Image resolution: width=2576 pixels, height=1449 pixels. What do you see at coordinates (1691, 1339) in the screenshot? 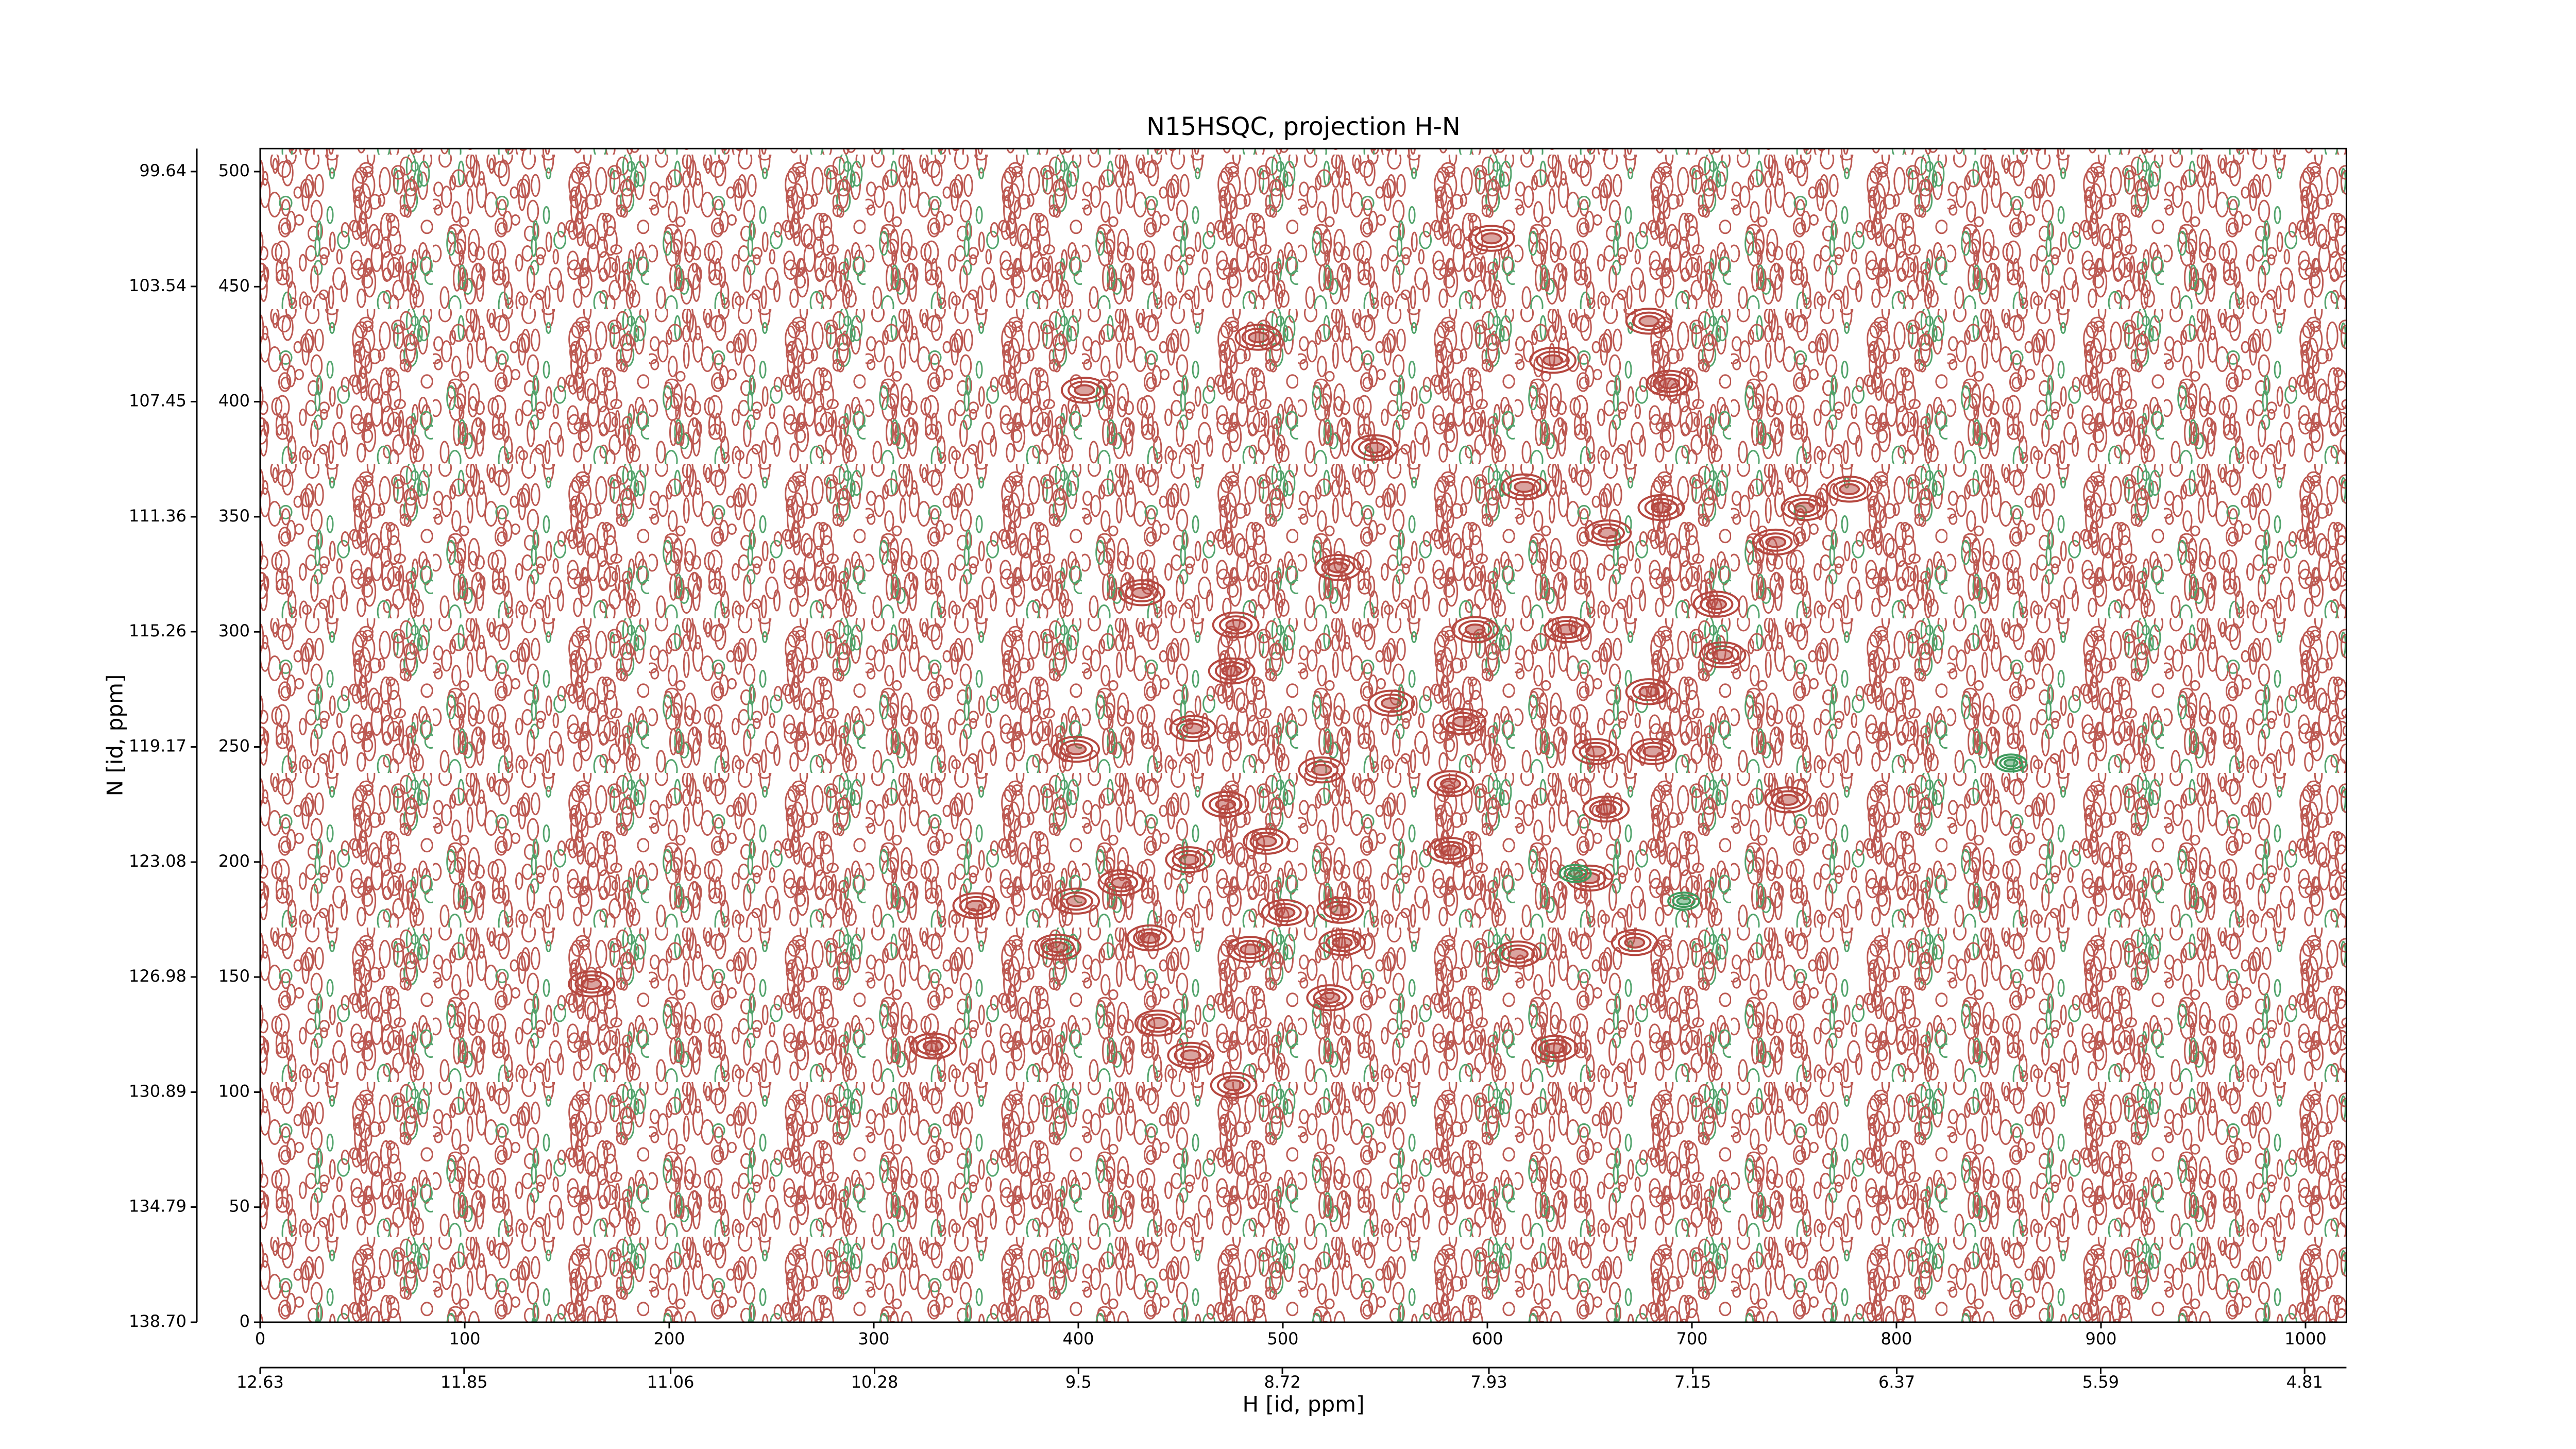
I see `x-tick-label: 700` at bounding box center [1691, 1339].